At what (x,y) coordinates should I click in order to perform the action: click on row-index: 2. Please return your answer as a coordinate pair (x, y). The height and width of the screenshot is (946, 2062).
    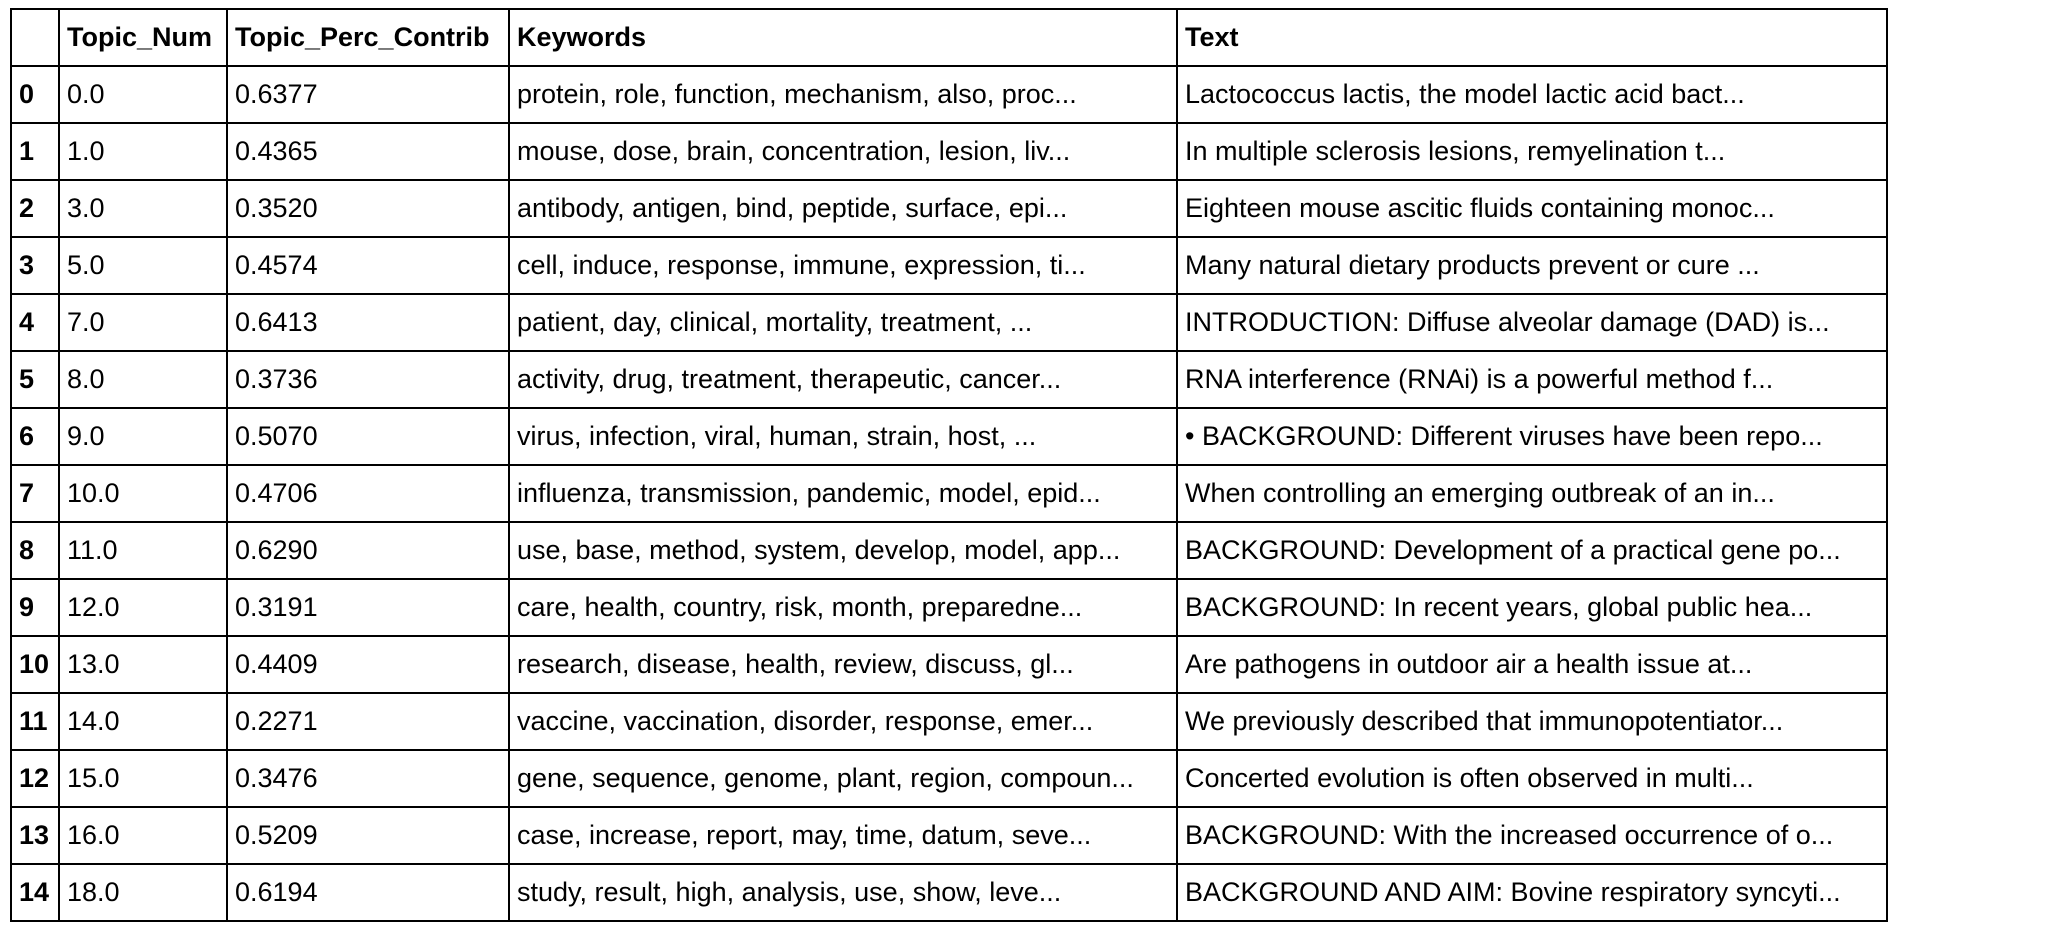
    Looking at the image, I should click on (35, 208).